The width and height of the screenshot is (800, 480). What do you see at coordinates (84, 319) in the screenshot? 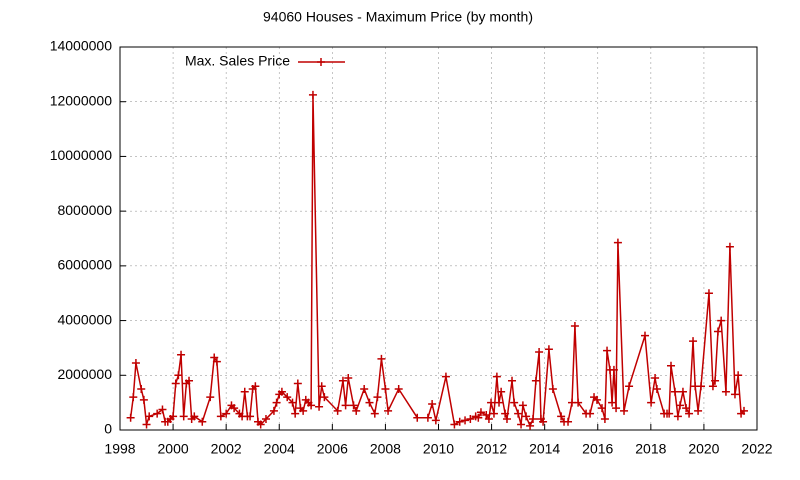
I see `y-tick-label: 4000000` at bounding box center [84, 319].